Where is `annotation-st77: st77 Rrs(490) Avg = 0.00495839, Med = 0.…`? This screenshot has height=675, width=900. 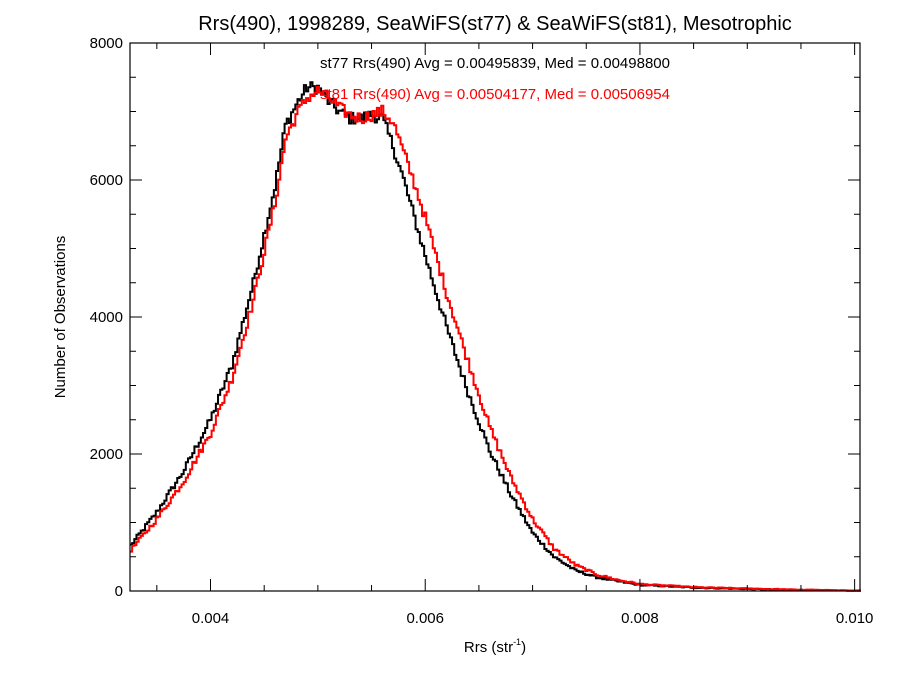 annotation-st77: st77 Rrs(490) Avg = 0.00495839, Med = 0.… is located at coordinates (495, 63).